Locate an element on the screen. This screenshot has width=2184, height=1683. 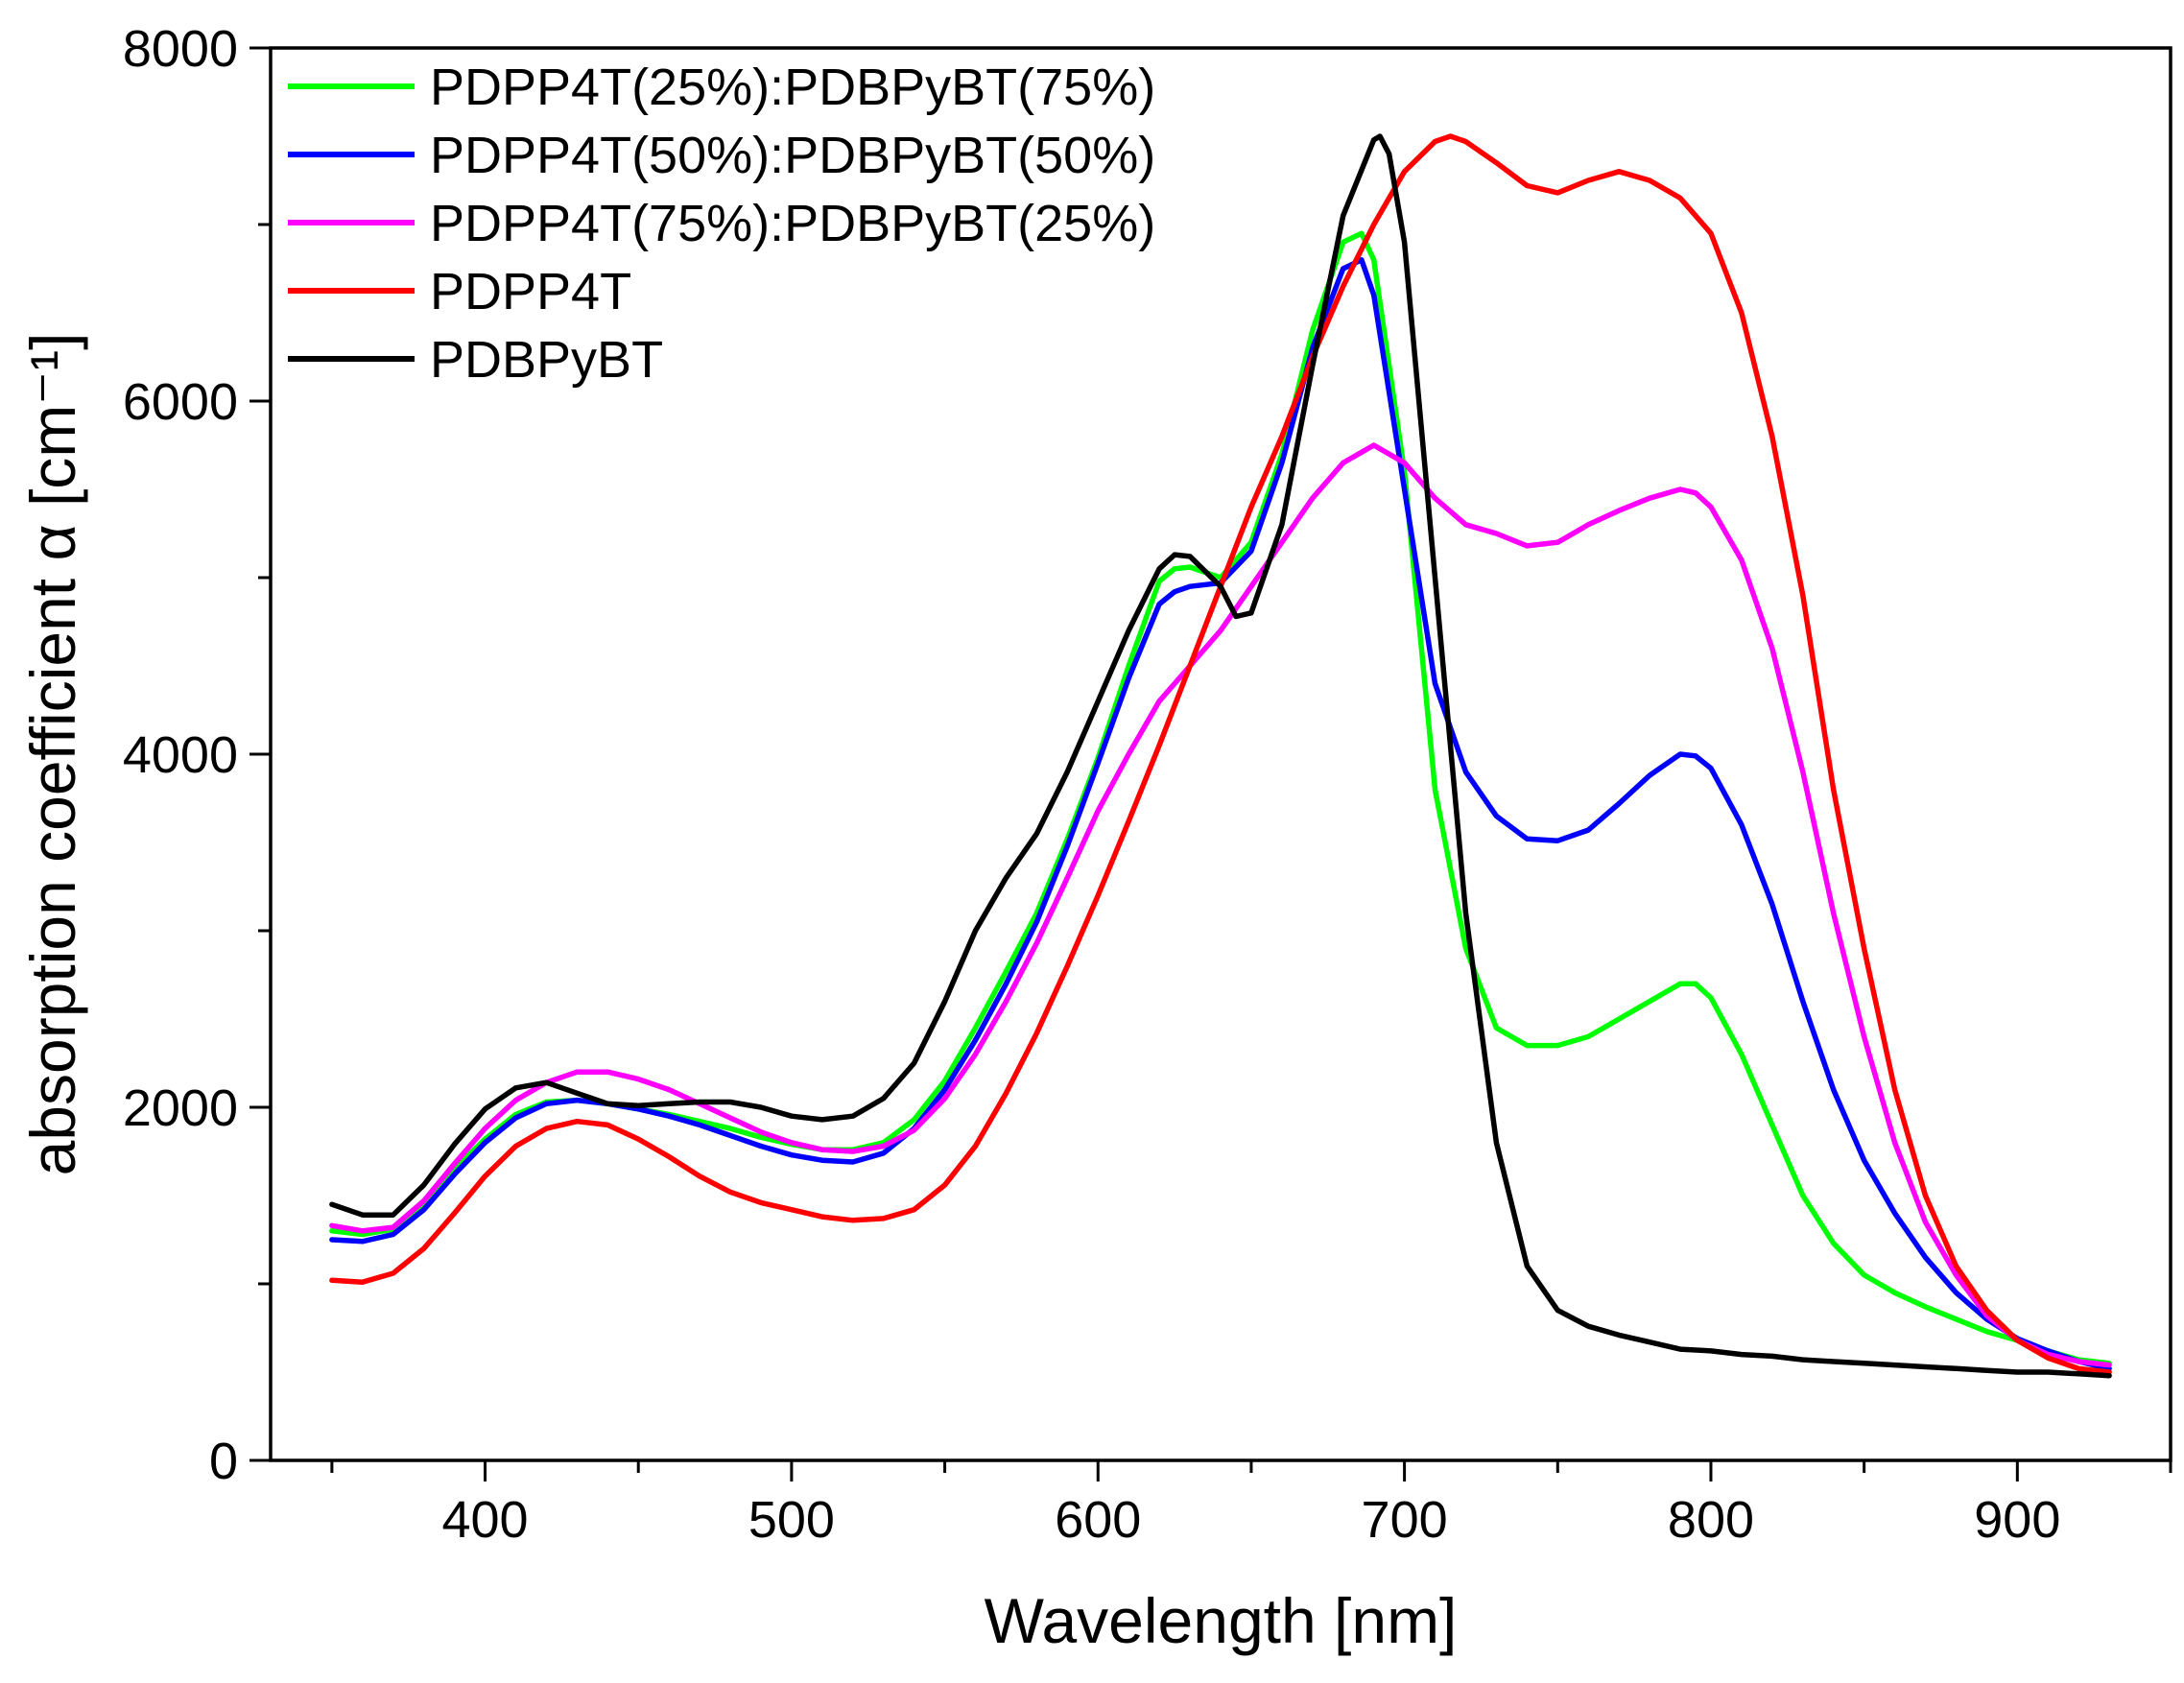
y-tick-label: 8000 is located at coordinates (180, 49).